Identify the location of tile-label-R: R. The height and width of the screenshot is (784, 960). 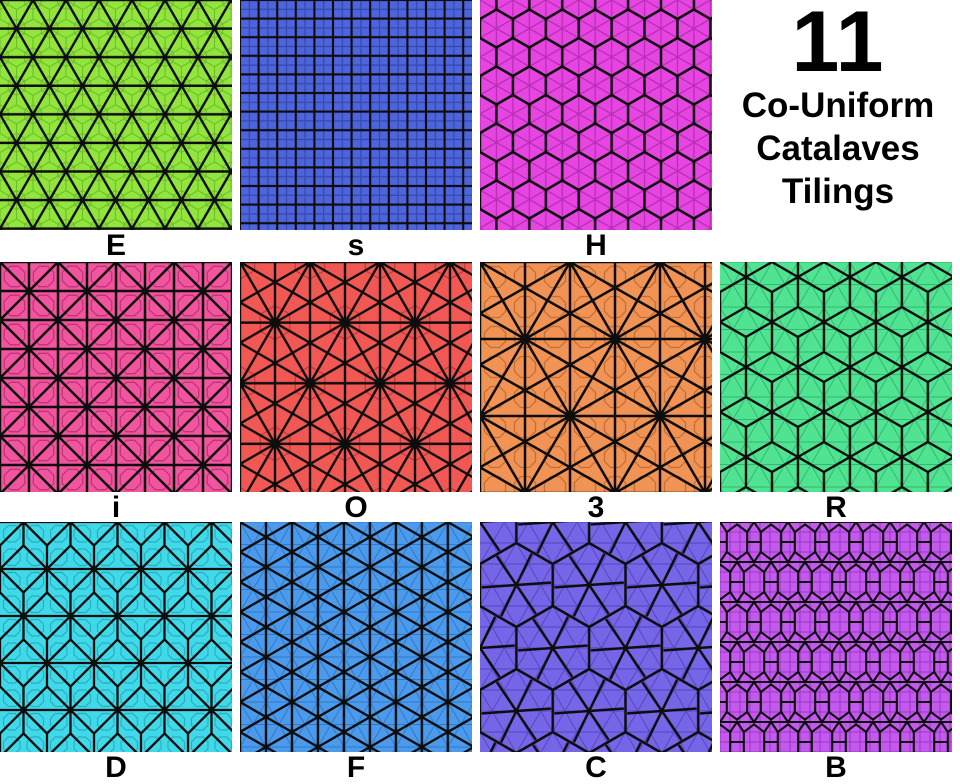
(836, 507).